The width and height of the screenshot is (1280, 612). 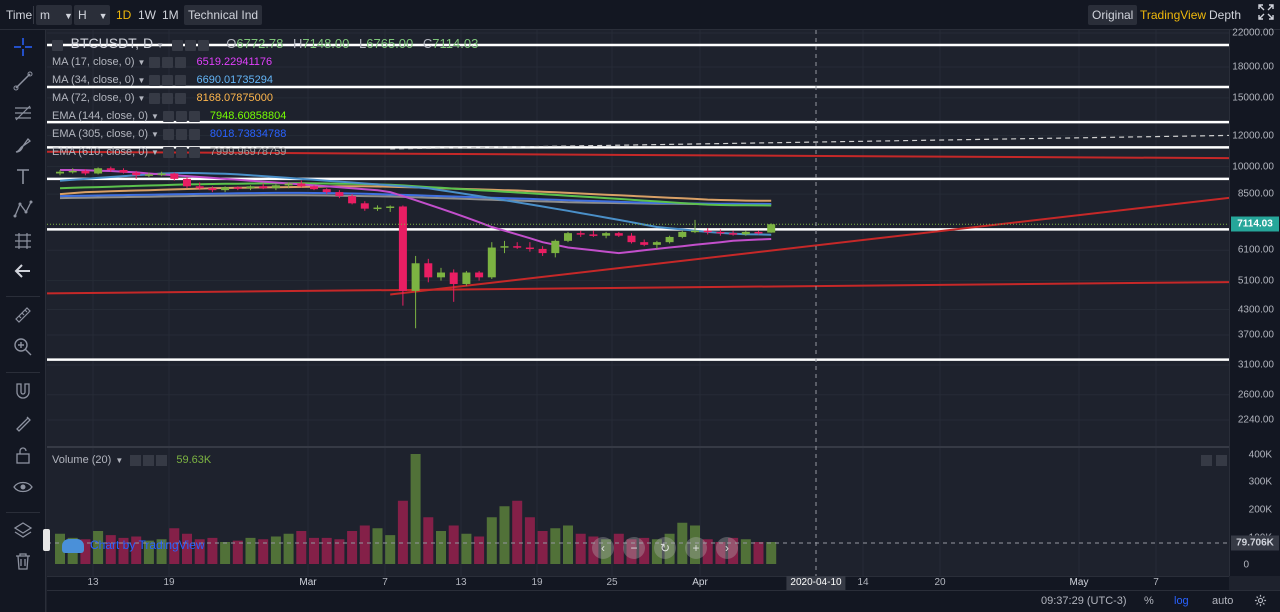 What do you see at coordinates (1223, 601) in the screenshot?
I see `auto-toggle: auto` at bounding box center [1223, 601].